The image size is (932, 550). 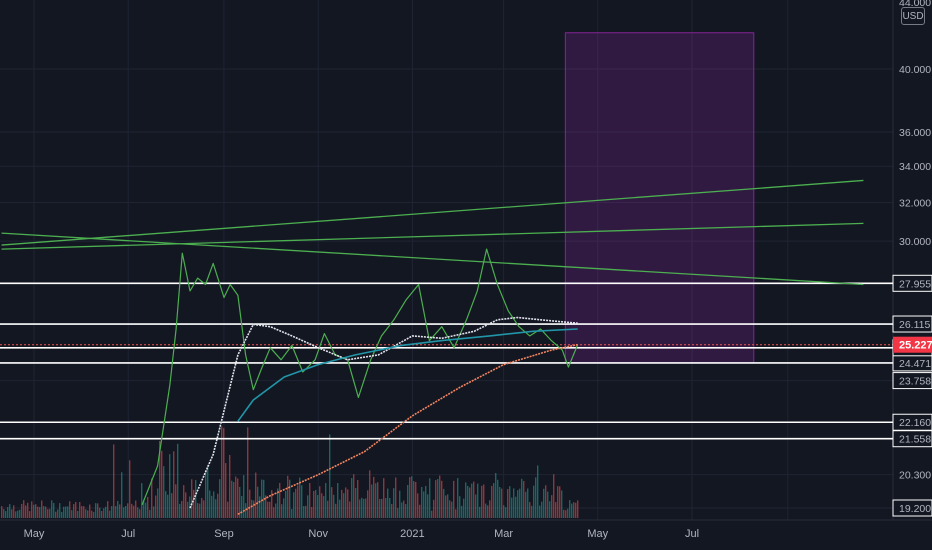 What do you see at coordinates (912, 381) in the screenshot?
I see `price-level-label-box` at bounding box center [912, 381].